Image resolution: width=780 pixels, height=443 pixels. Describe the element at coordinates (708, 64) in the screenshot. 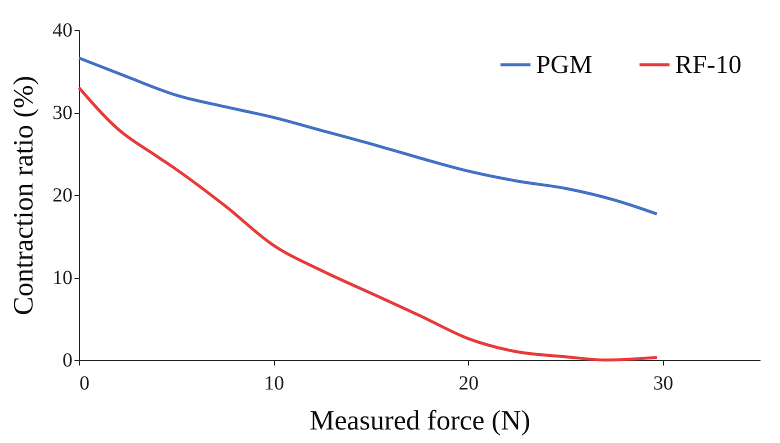

I see `legend-label: RF-10` at that location.